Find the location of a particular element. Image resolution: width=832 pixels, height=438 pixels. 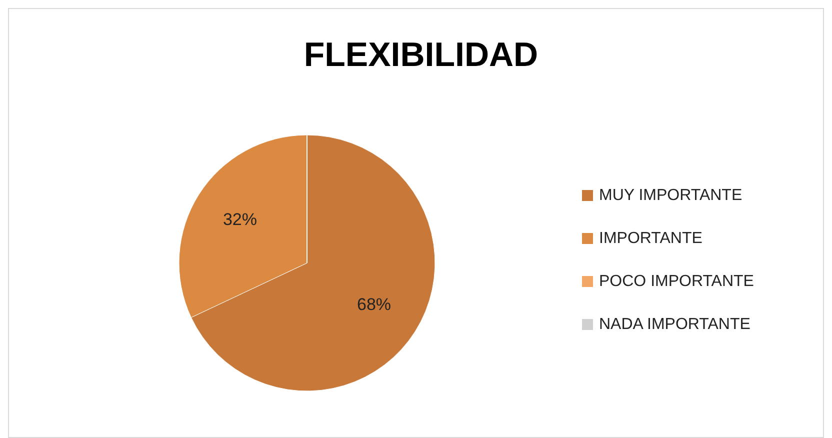

chart-title: FLEXIBILIDAD is located at coordinates (421, 55).